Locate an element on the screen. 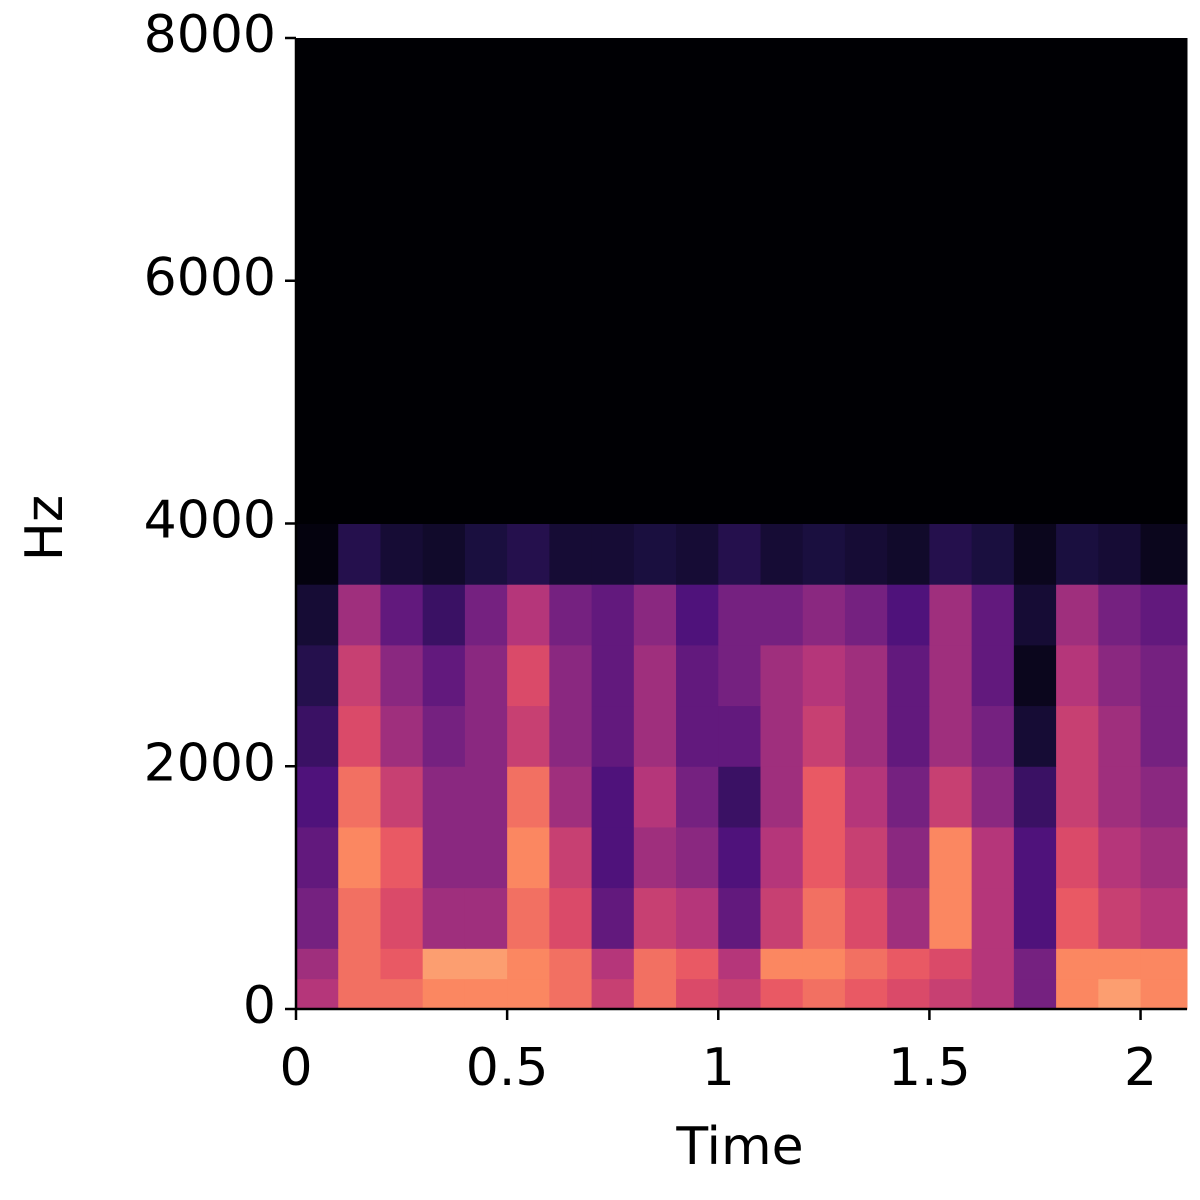 This screenshot has height=1200, width=1200. x-tick-label: 2 is located at coordinates (1140, 1068).